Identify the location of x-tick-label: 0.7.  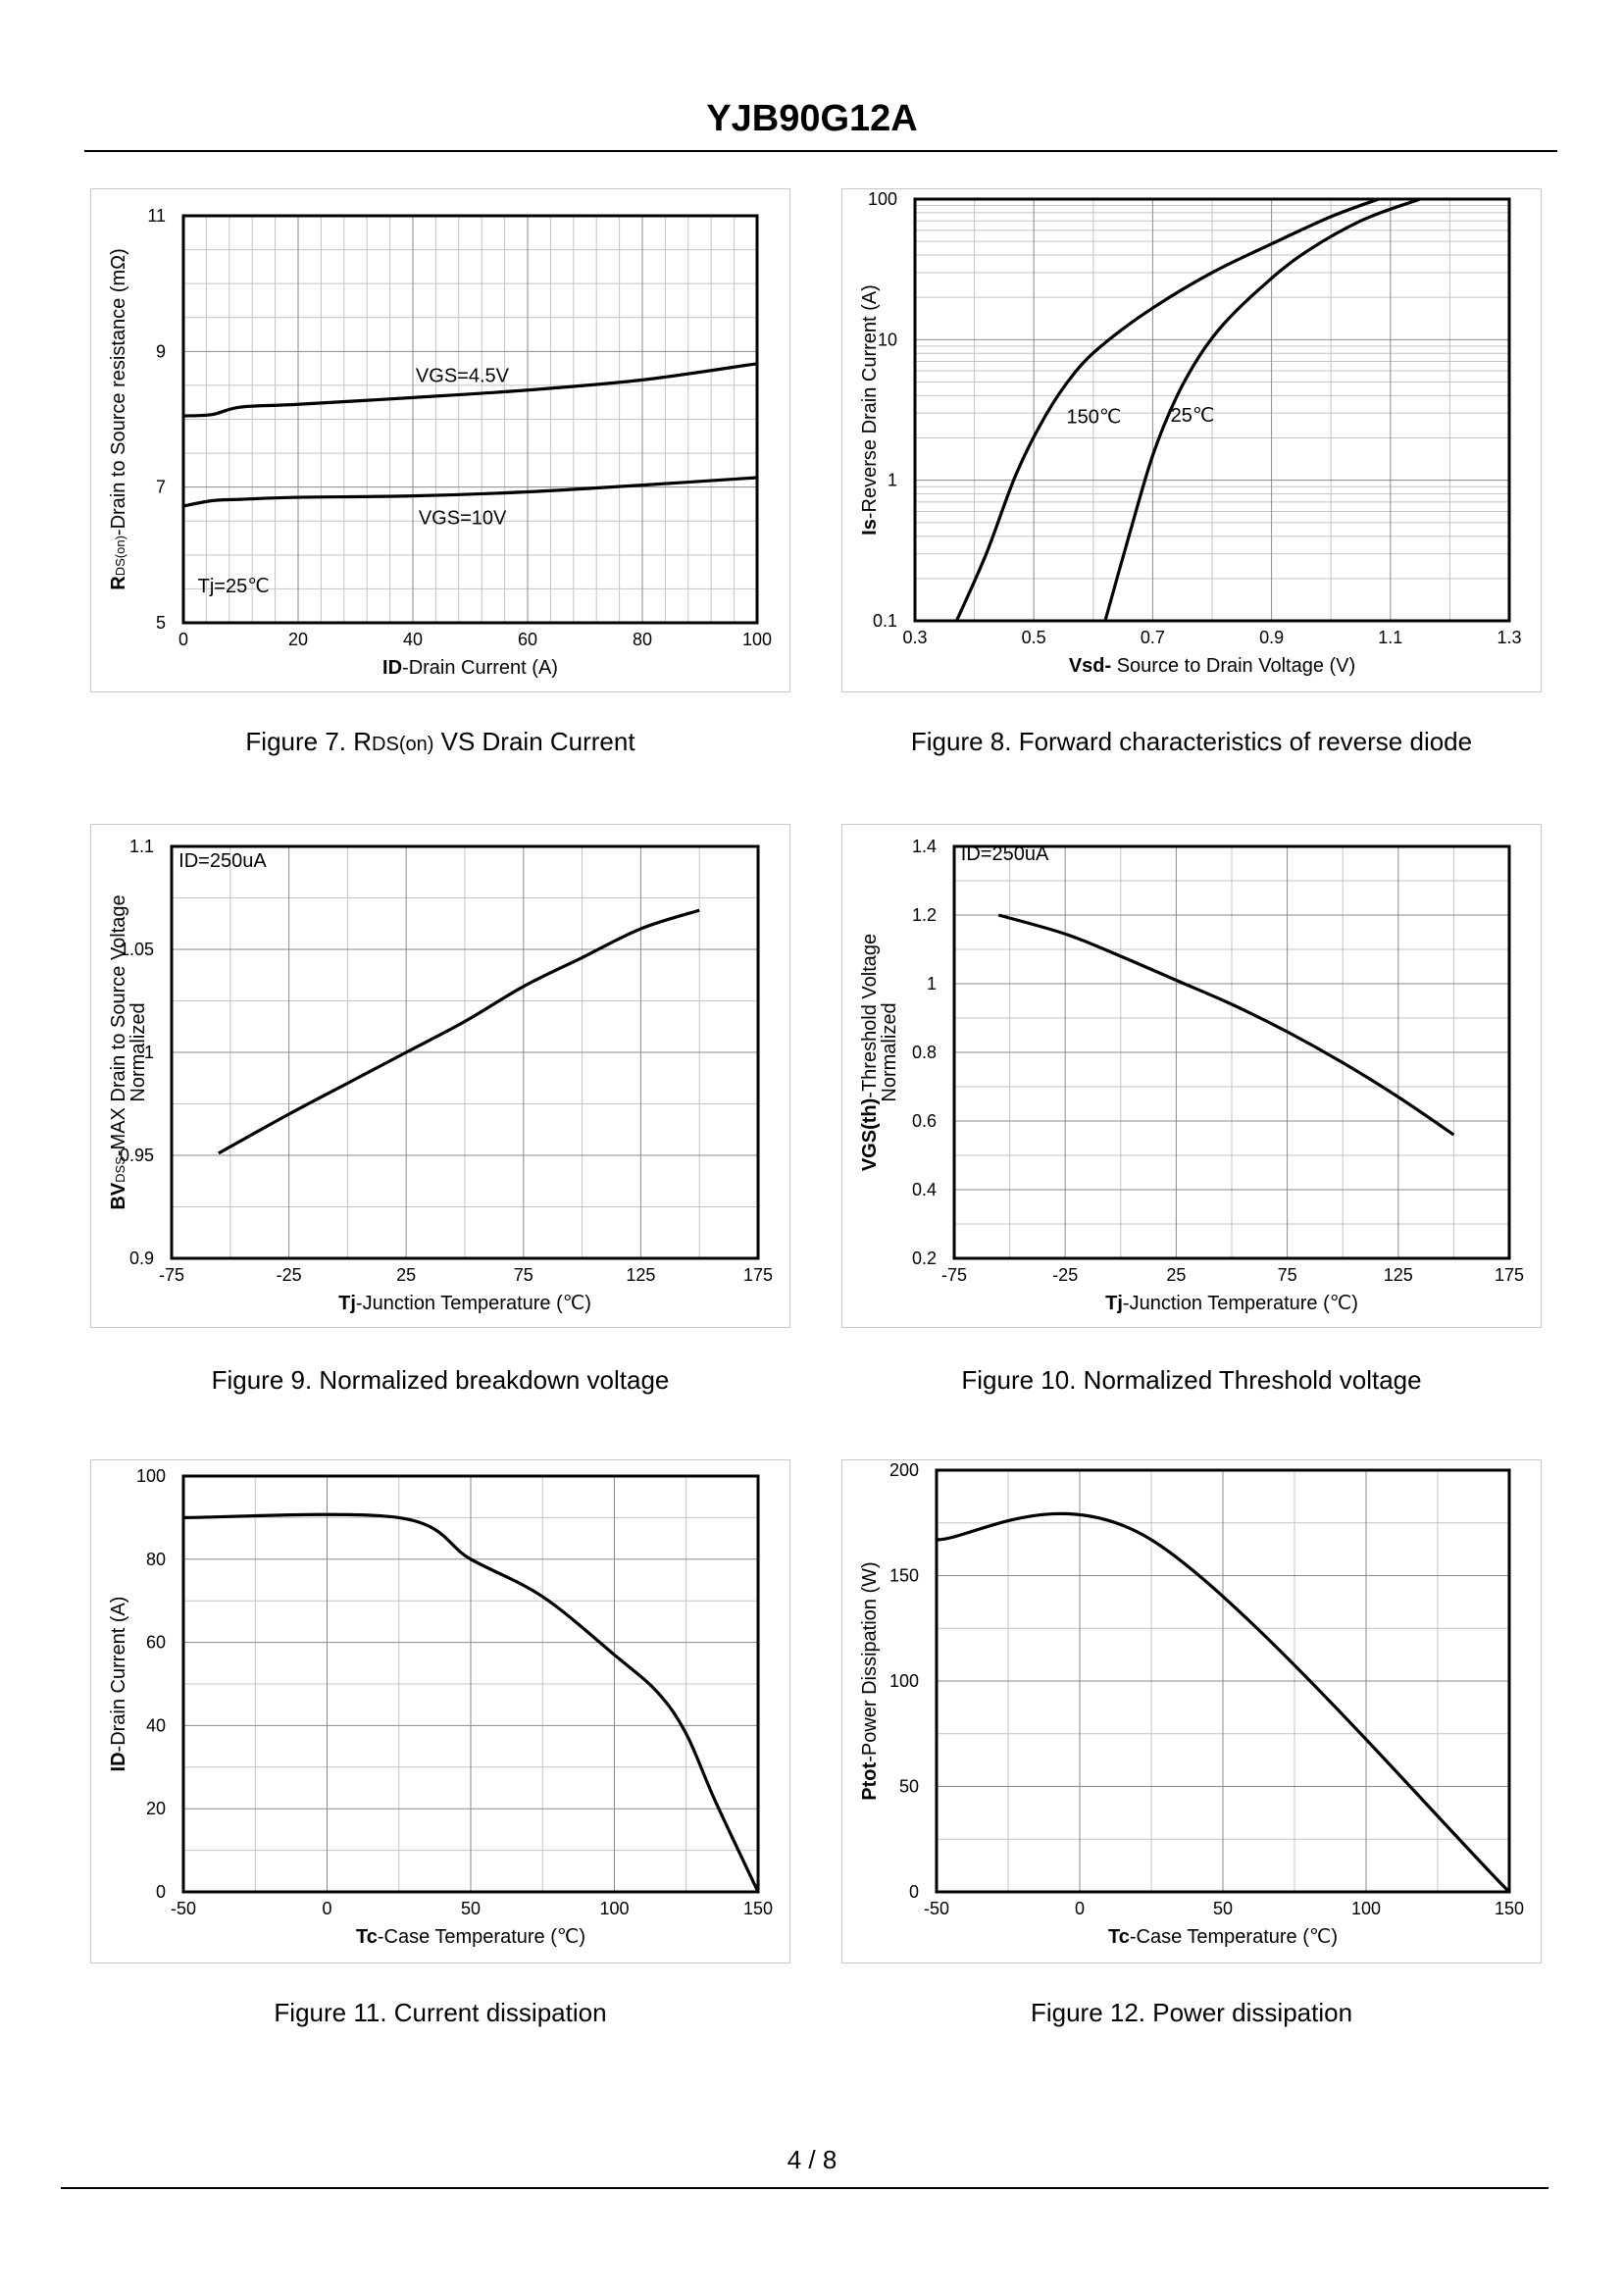
(1153, 637).